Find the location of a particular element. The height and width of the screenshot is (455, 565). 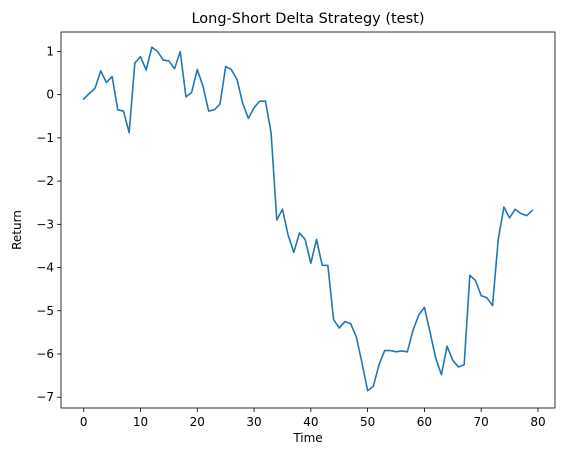

y-tick-label: 1 is located at coordinates (50, 51).